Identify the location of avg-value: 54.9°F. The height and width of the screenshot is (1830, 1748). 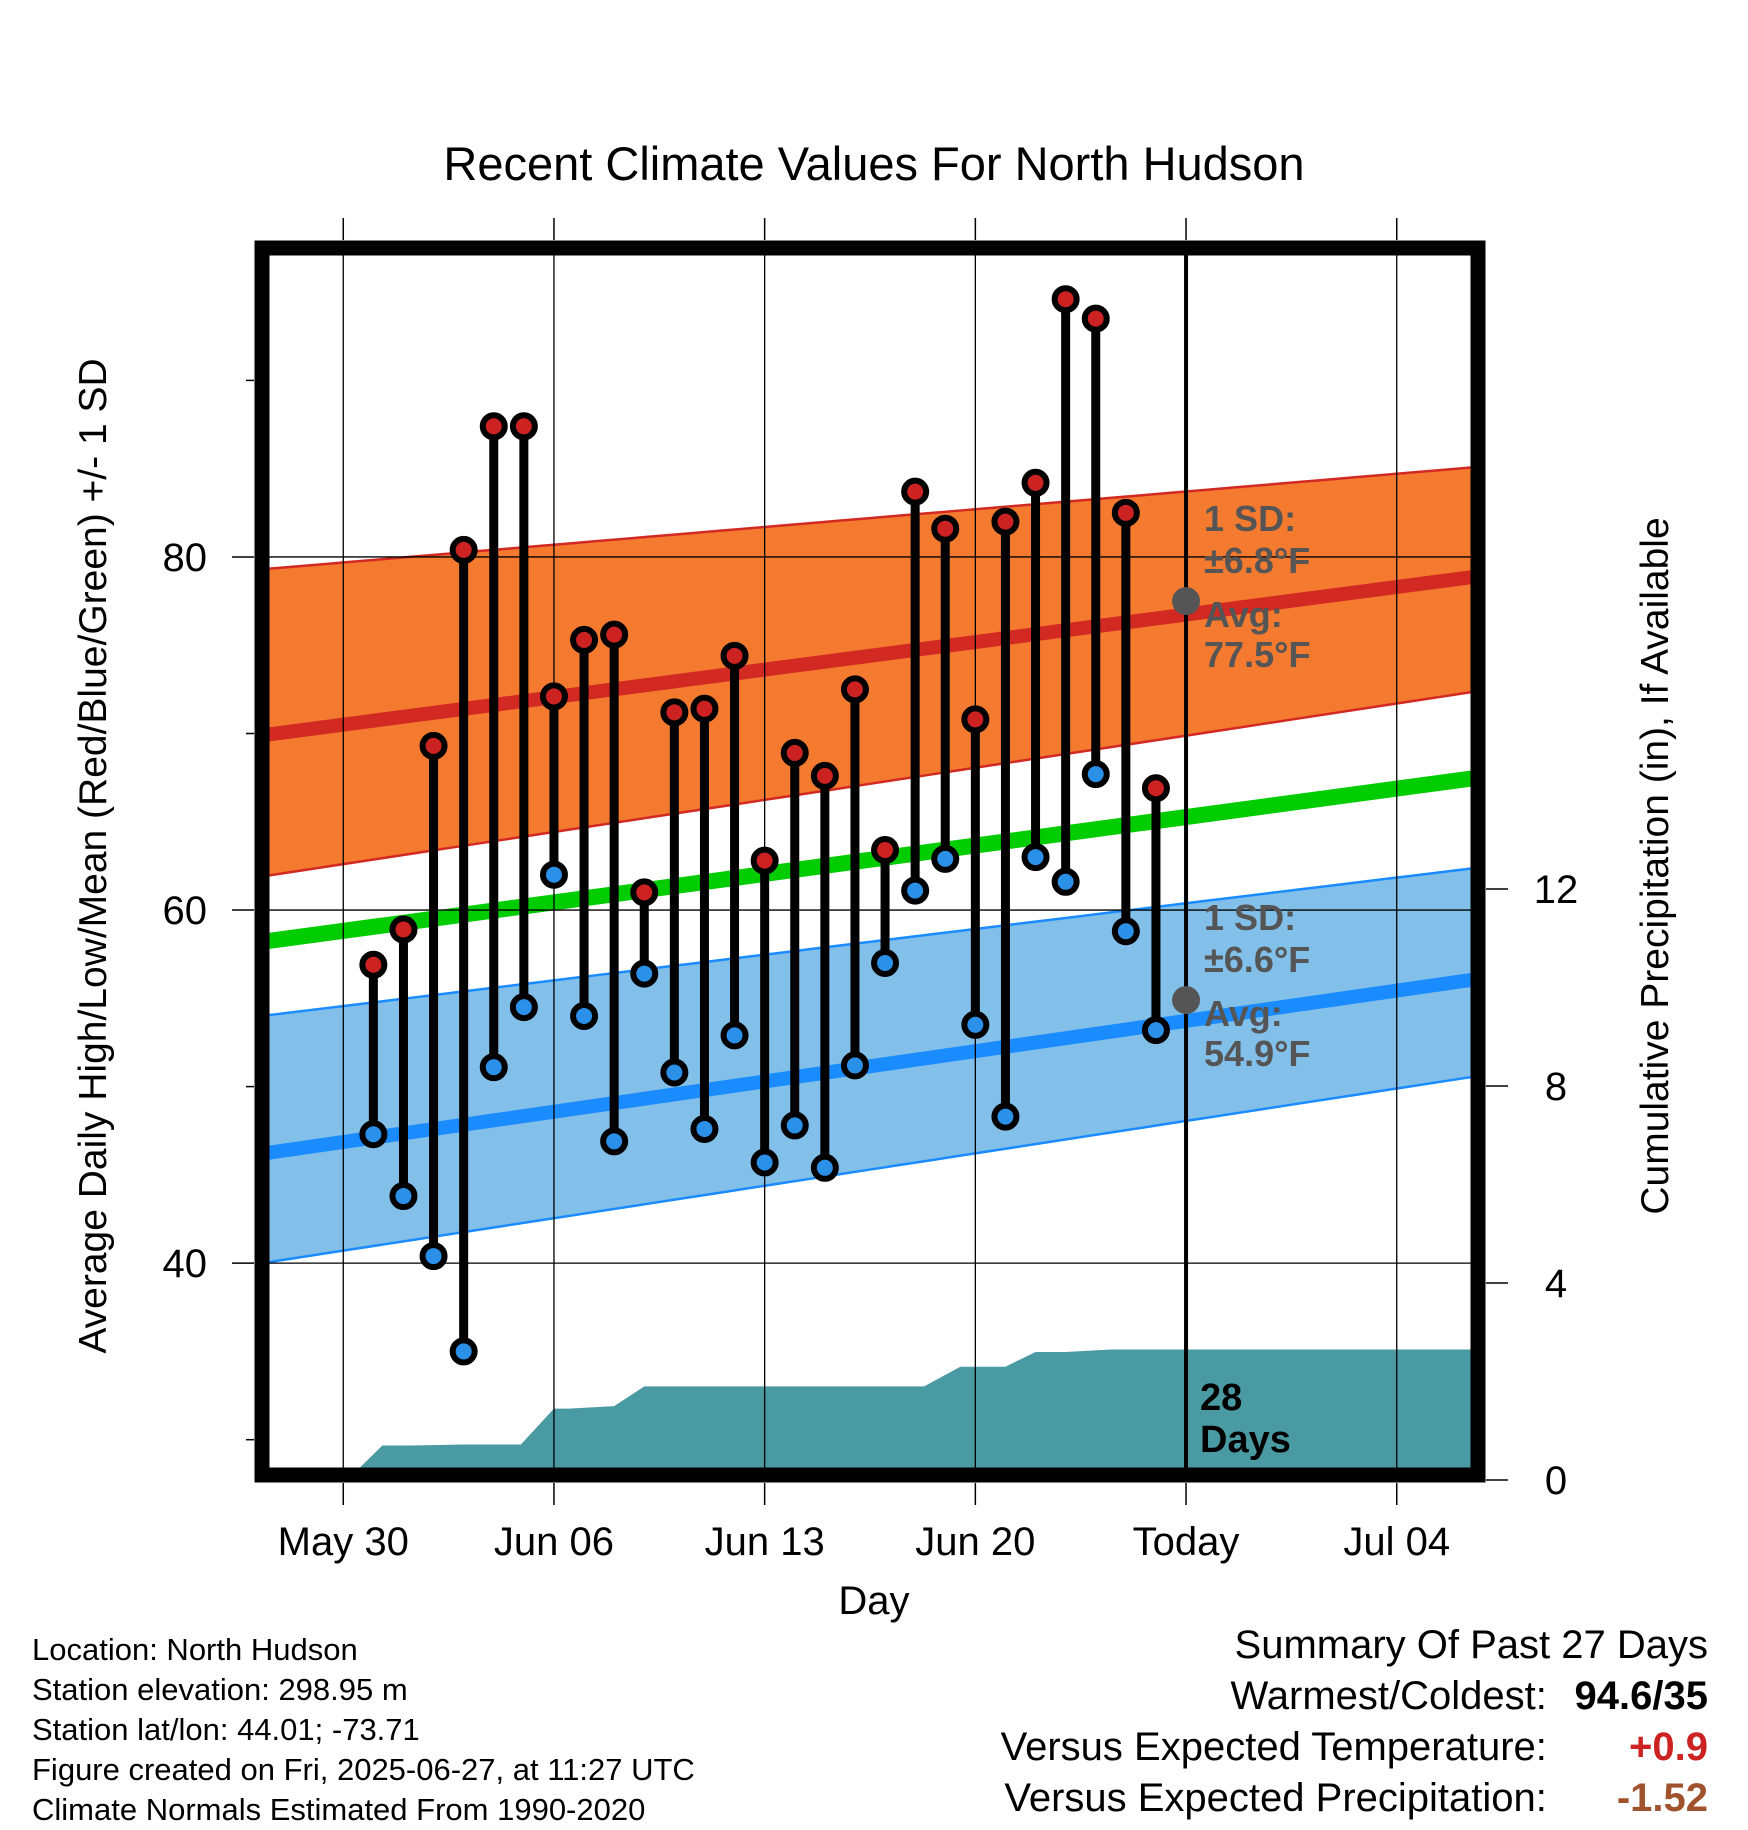
(1257, 1053).